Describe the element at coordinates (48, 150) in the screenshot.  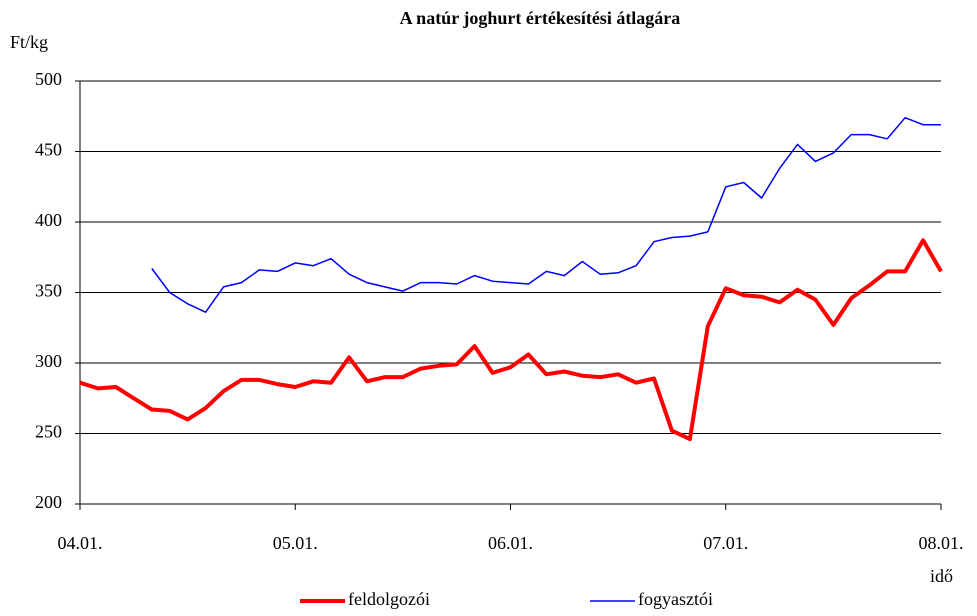
I see `y-tick-label: 450` at that location.